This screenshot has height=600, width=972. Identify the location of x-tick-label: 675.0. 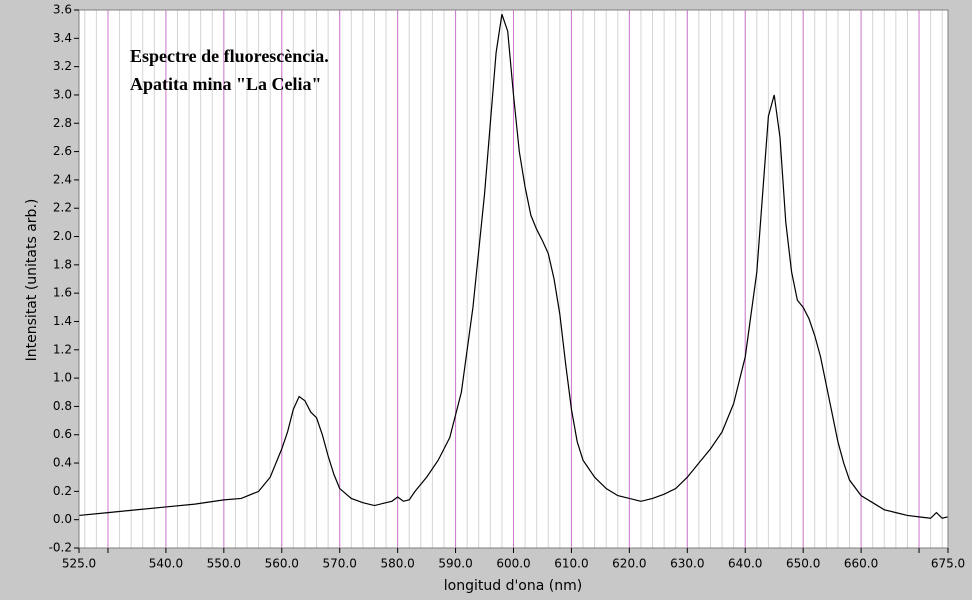
(948, 564).